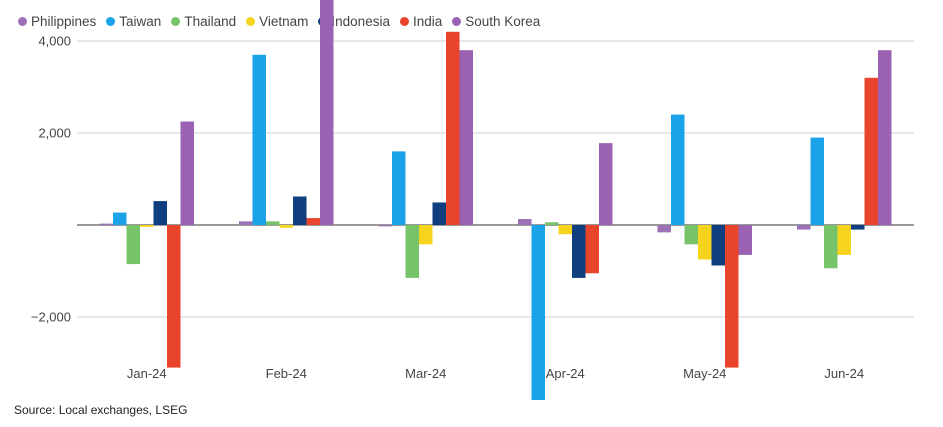 Image resolution: width=943 pixels, height=427 pixels. I want to click on source-note: Source: Local exchanges, LSEG, so click(101, 410).